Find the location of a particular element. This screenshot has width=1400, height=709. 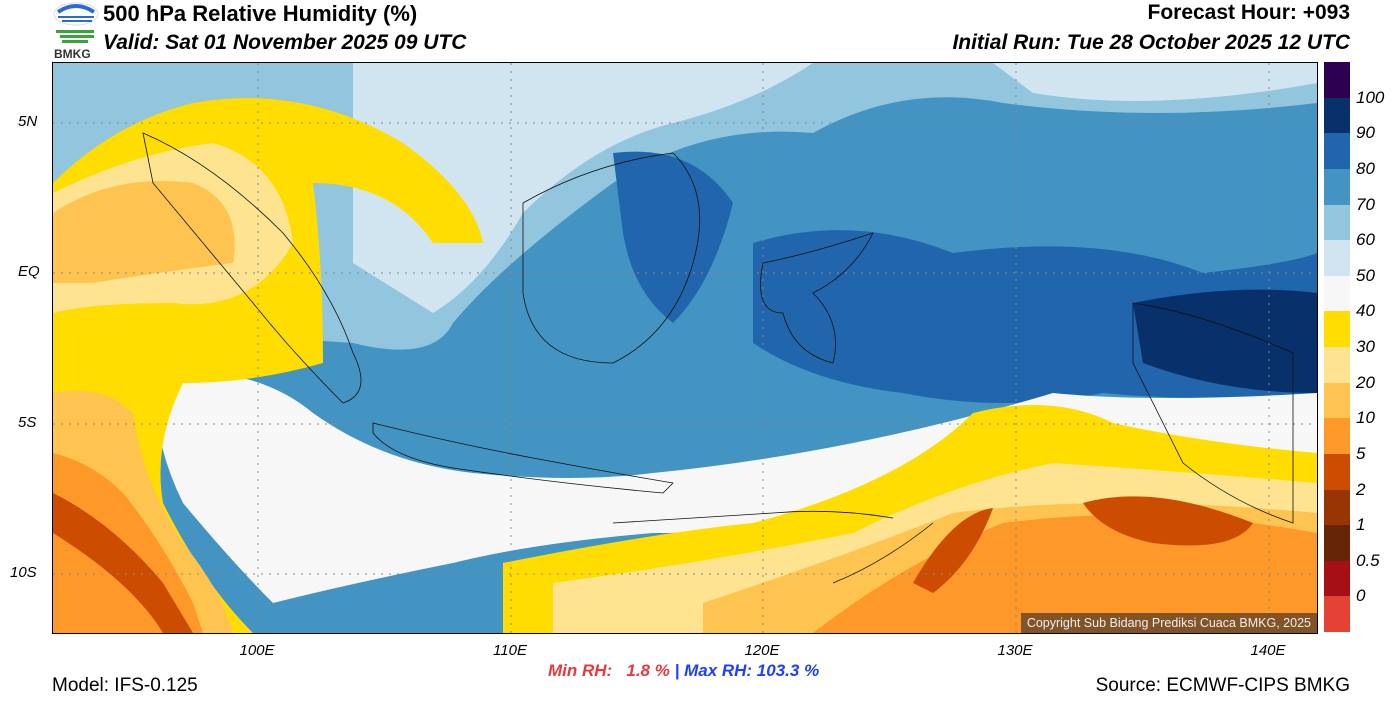

colorbar-label: 60 is located at coordinates (1365, 240).